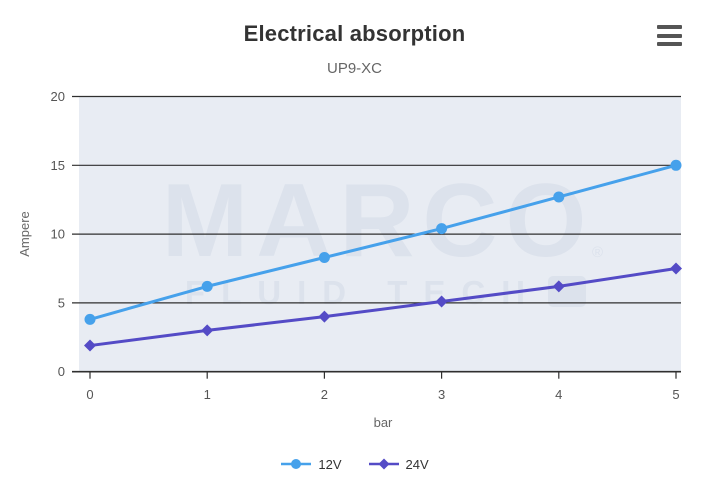 This screenshot has width=709, height=487. I want to click on y-tick-label: 20, so click(58, 96).